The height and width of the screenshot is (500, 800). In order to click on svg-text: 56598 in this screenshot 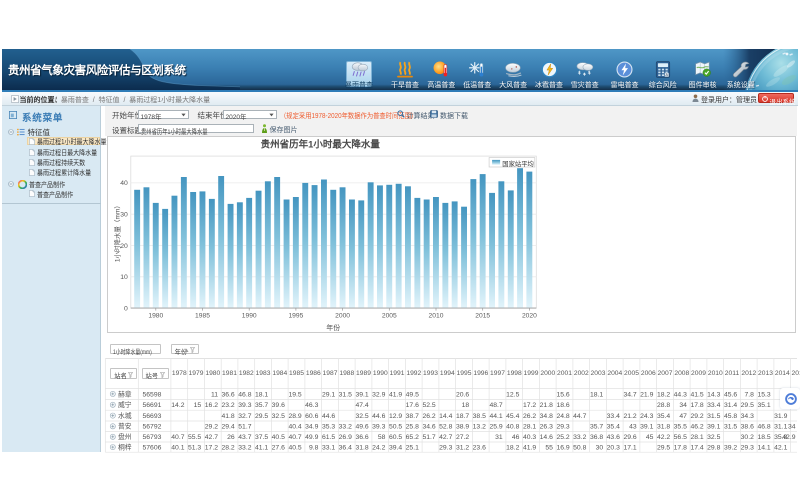, I will do `click(152, 394)`.